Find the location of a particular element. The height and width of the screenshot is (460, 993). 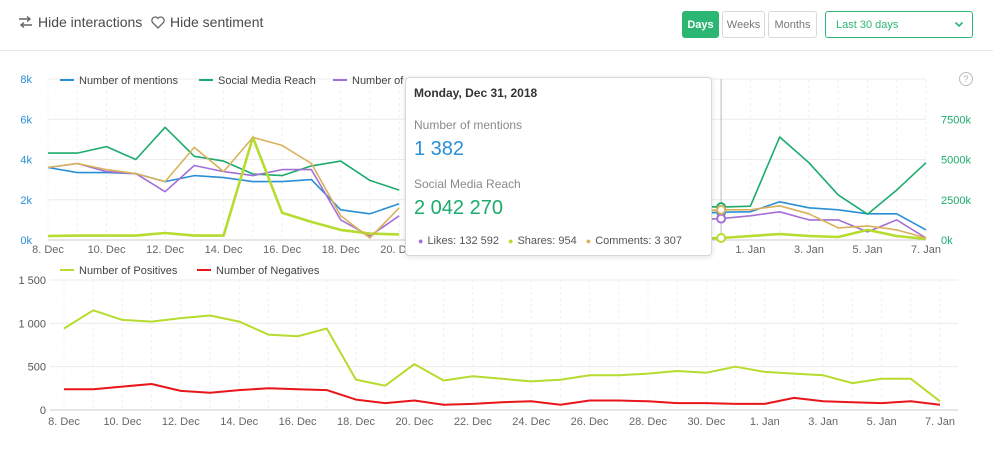

x-tick-label: 26. Dec is located at coordinates (590, 422).